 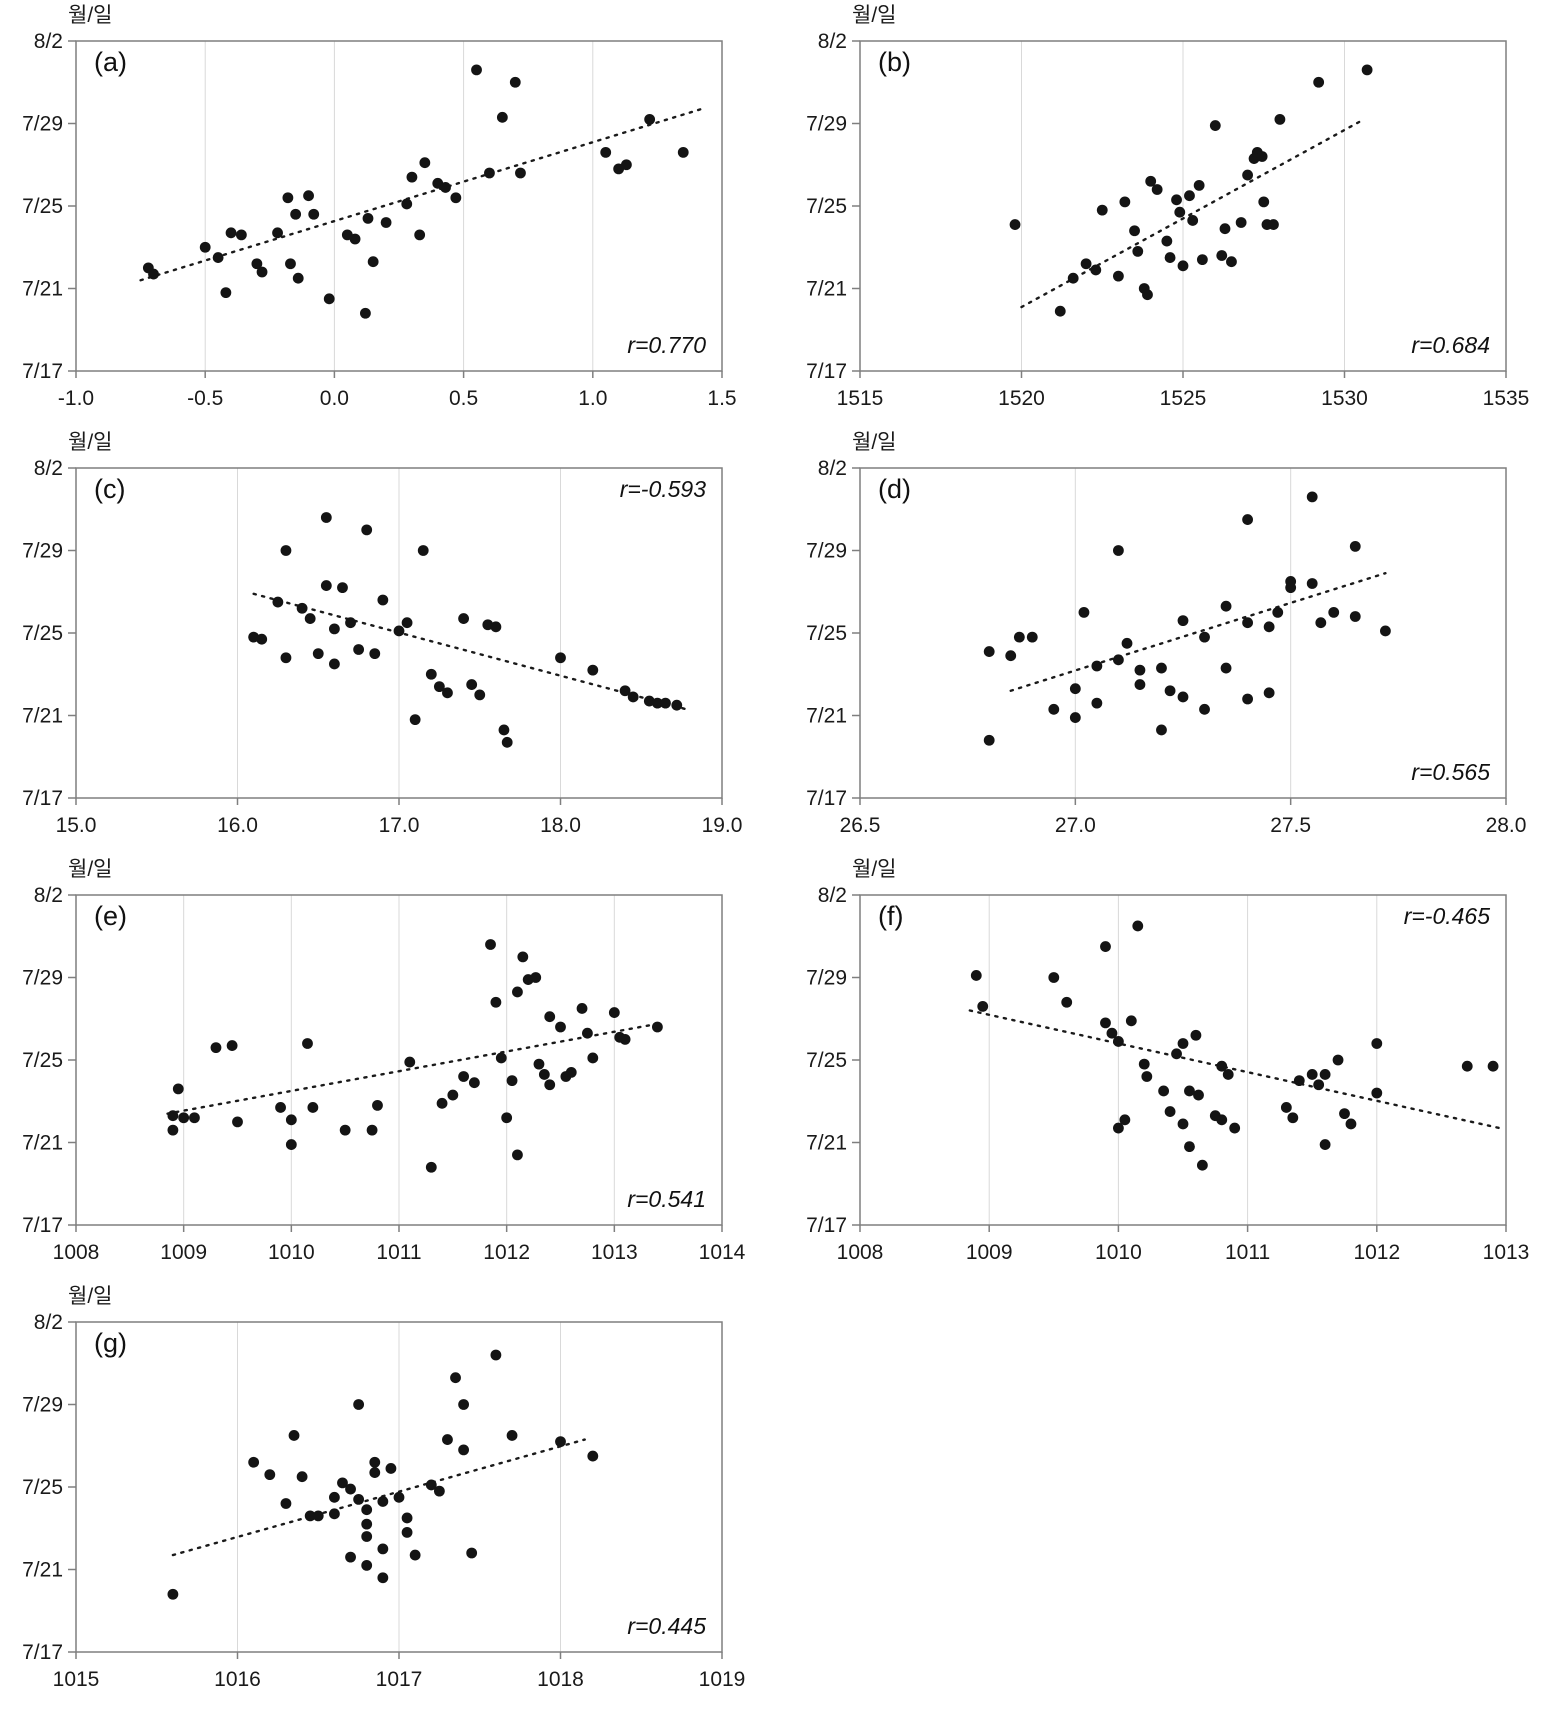 I want to click on y-tick-label: 8/2, so click(x=48, y=41).